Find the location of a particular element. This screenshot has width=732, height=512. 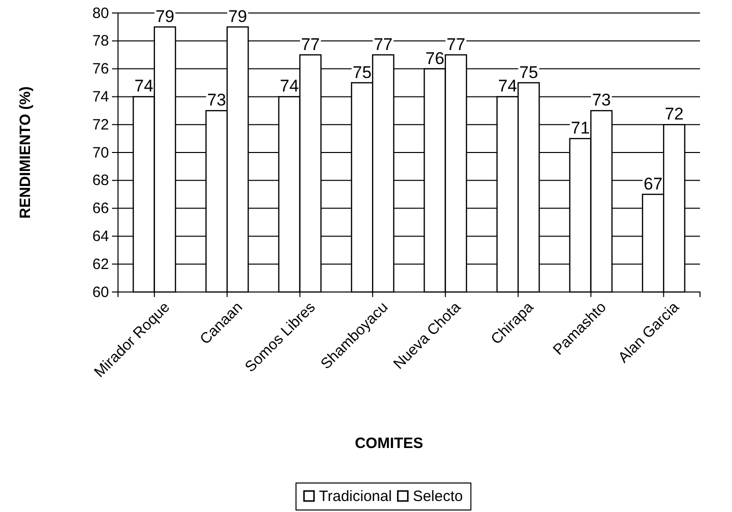

y-tick-label: 78 is located at coordinates (100, 41).